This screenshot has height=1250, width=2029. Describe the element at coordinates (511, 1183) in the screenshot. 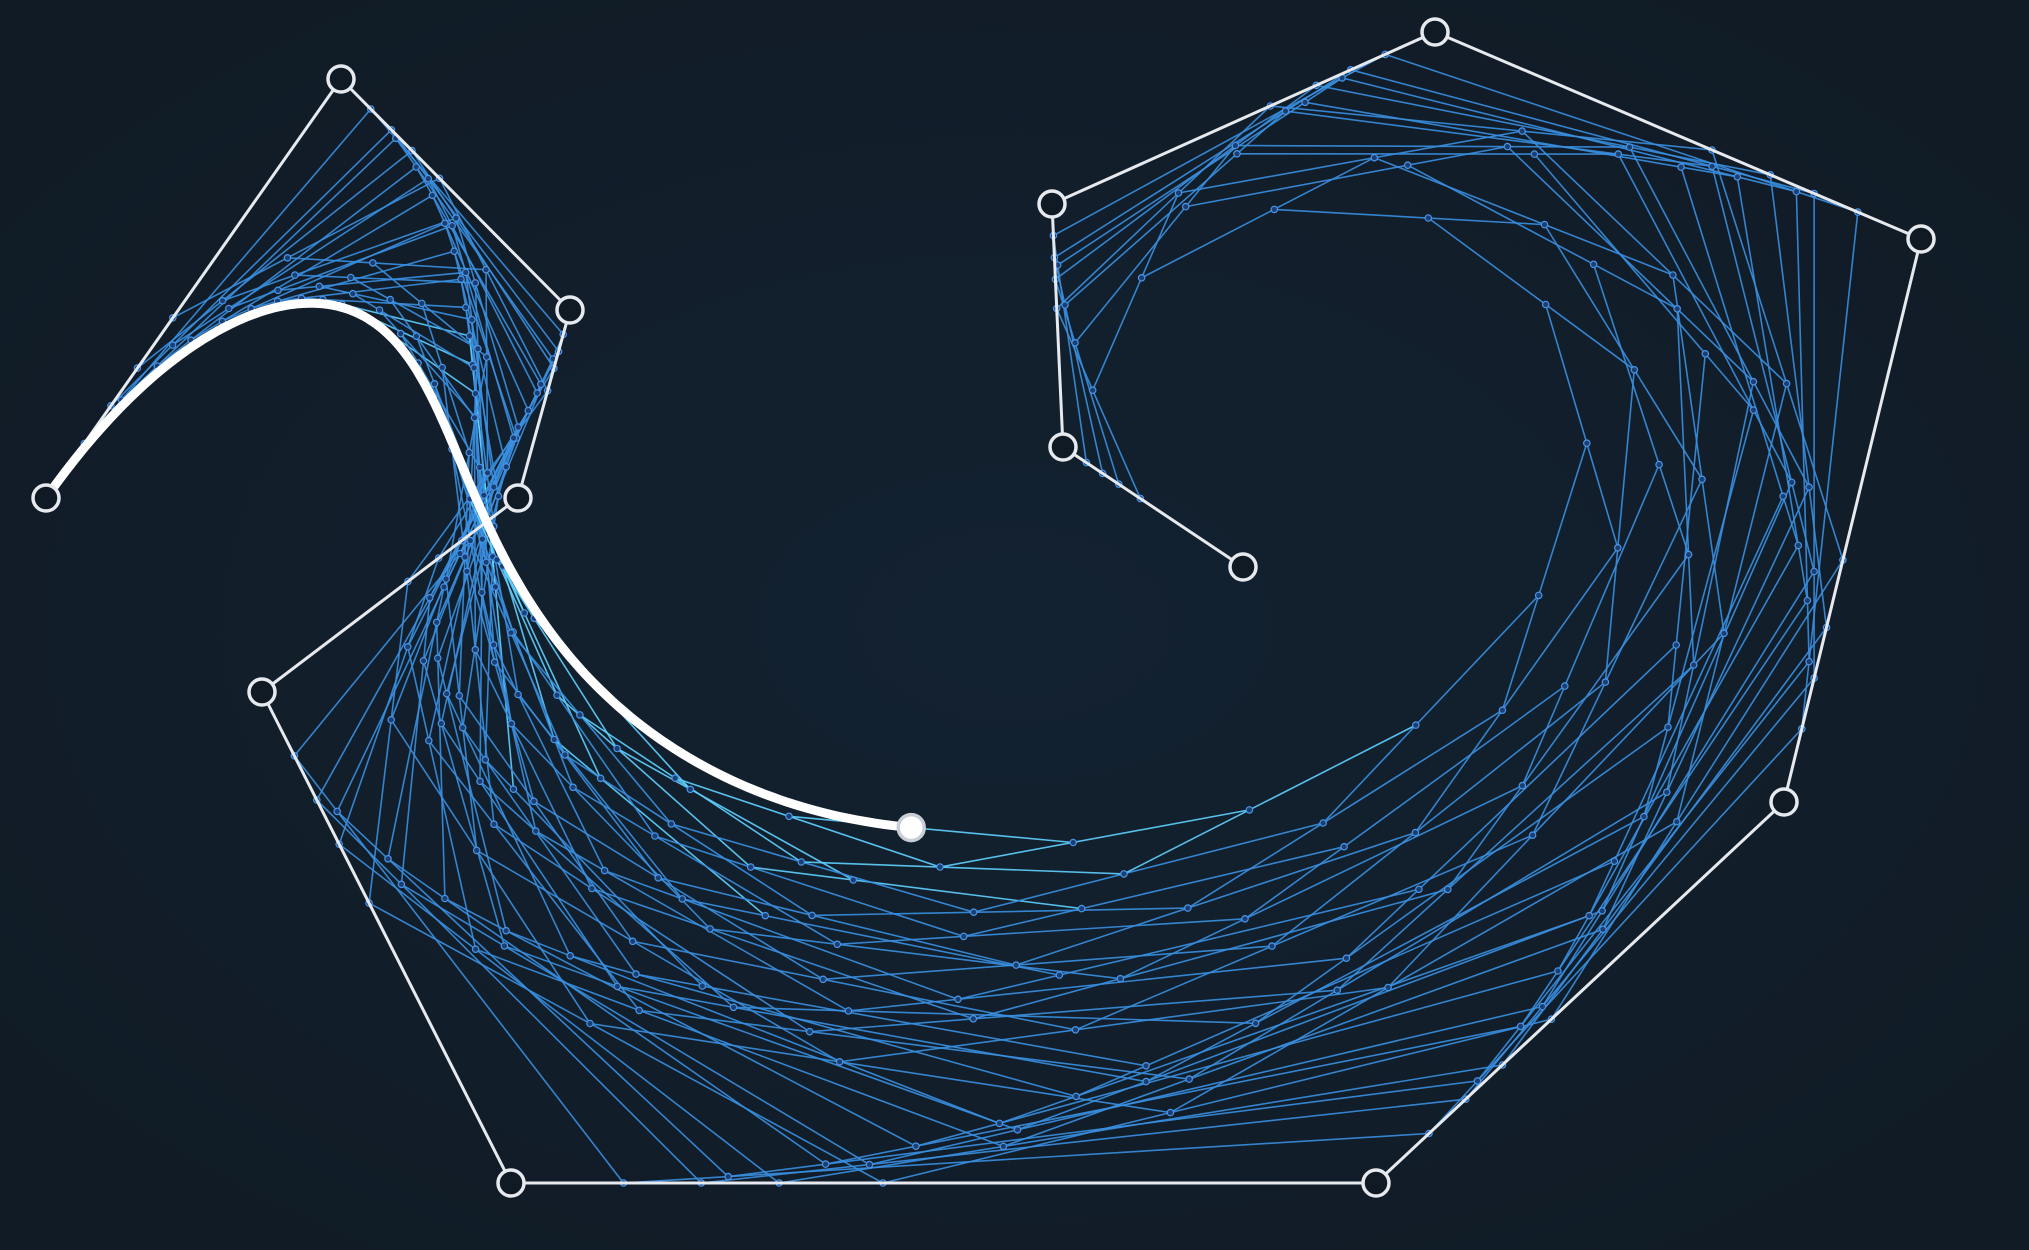

I see `control-point-p5` at that location.